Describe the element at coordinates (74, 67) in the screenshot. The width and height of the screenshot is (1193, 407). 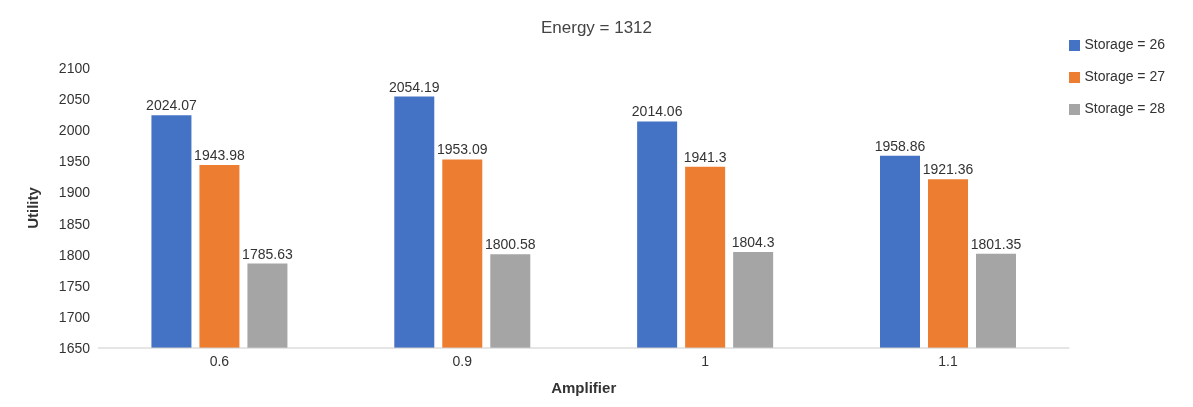
I see `y-tick-label: 2100` at that location.